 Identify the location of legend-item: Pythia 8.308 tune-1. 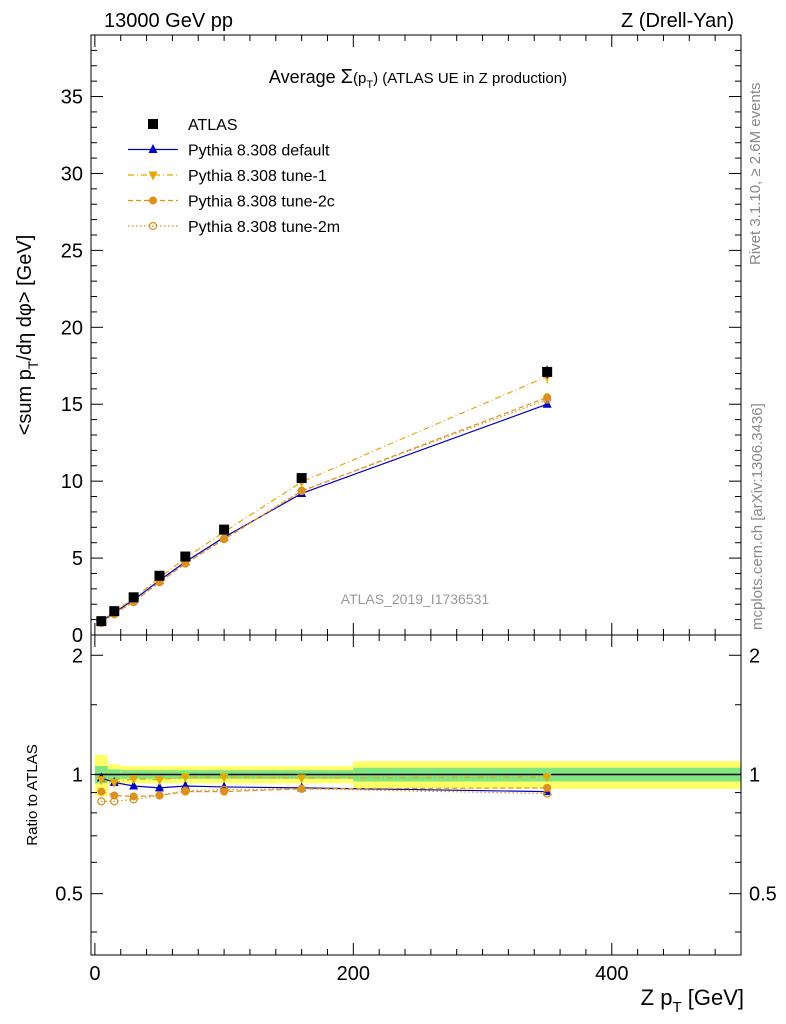
(227, 176).